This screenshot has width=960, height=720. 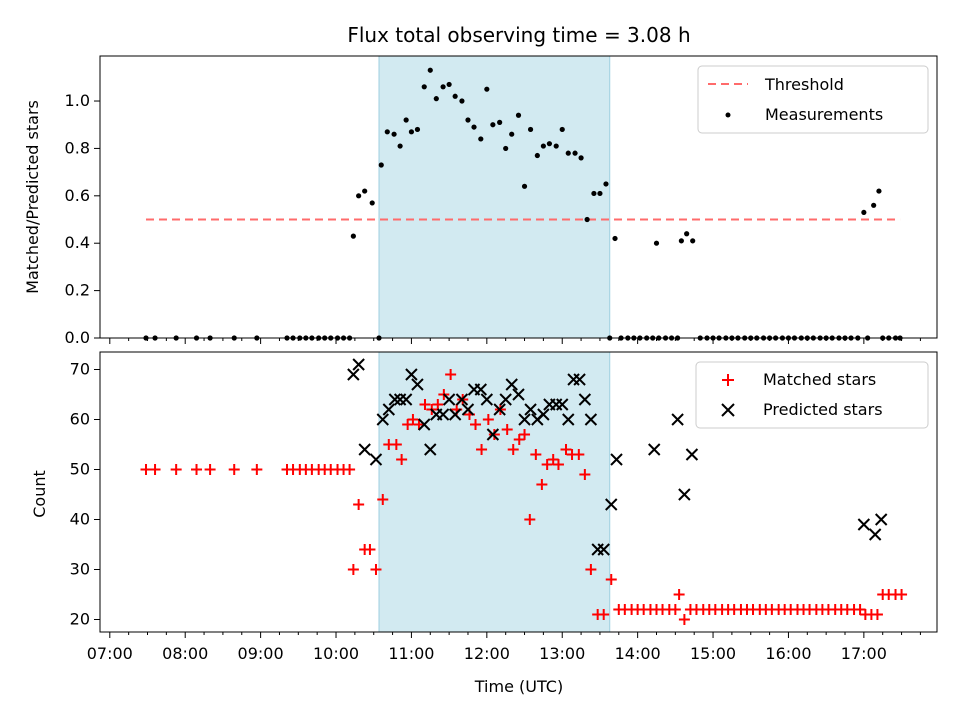 I want to click on y-tick-label: 20, so click(x=80, y=619).